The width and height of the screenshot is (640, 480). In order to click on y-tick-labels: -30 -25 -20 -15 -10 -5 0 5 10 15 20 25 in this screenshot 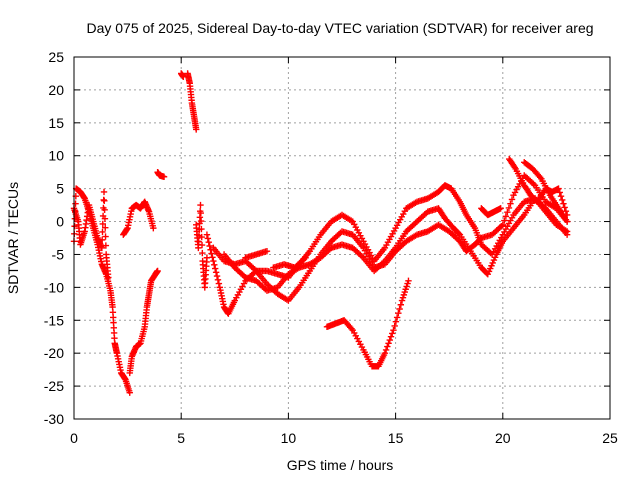, I will do `click(54, 238)`.